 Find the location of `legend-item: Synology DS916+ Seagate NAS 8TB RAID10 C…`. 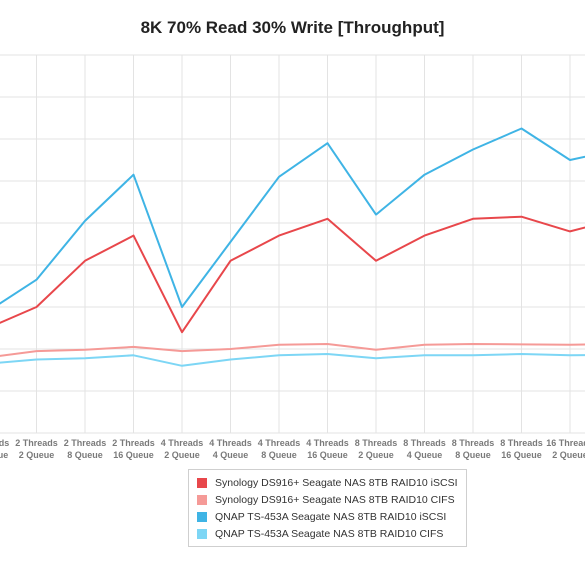

legend-item: Synology DS916+ Seagate NAS 8TB RAID10 C… is located at coordinates (327, 499).